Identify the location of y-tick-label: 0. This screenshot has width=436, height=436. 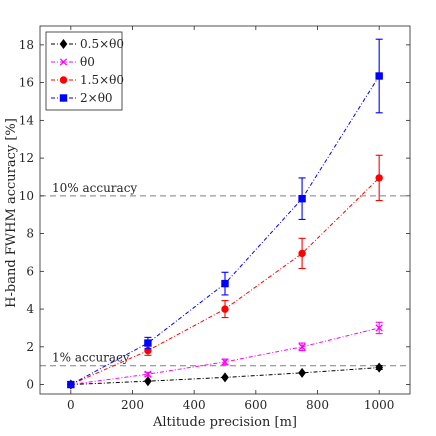
(30, 385).